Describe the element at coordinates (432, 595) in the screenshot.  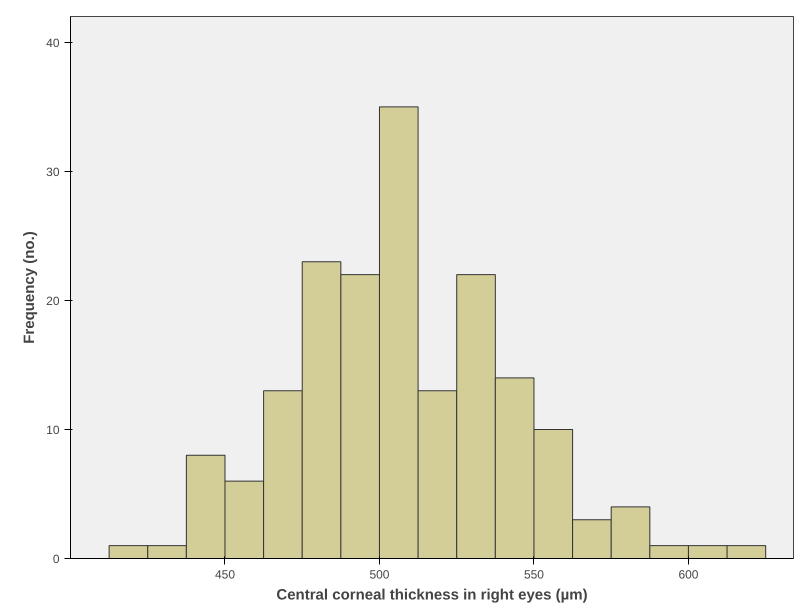
I see `x-axis-title: Central corneal thickness in right eyes (µm)` at that location.